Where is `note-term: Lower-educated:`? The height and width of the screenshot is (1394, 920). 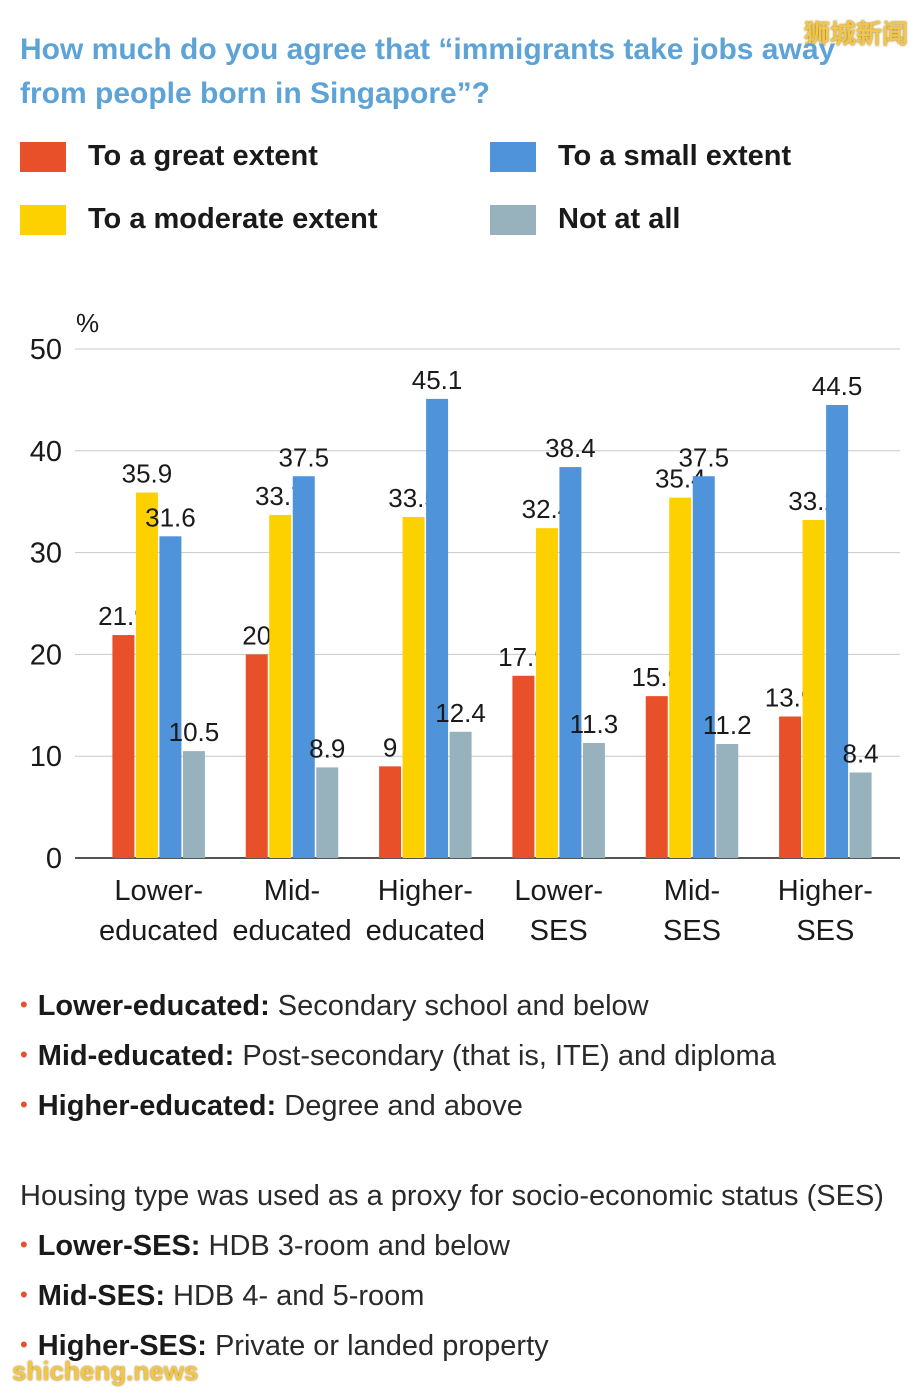
note-term: Lower-educated: is located at coordinates (153, 1006).